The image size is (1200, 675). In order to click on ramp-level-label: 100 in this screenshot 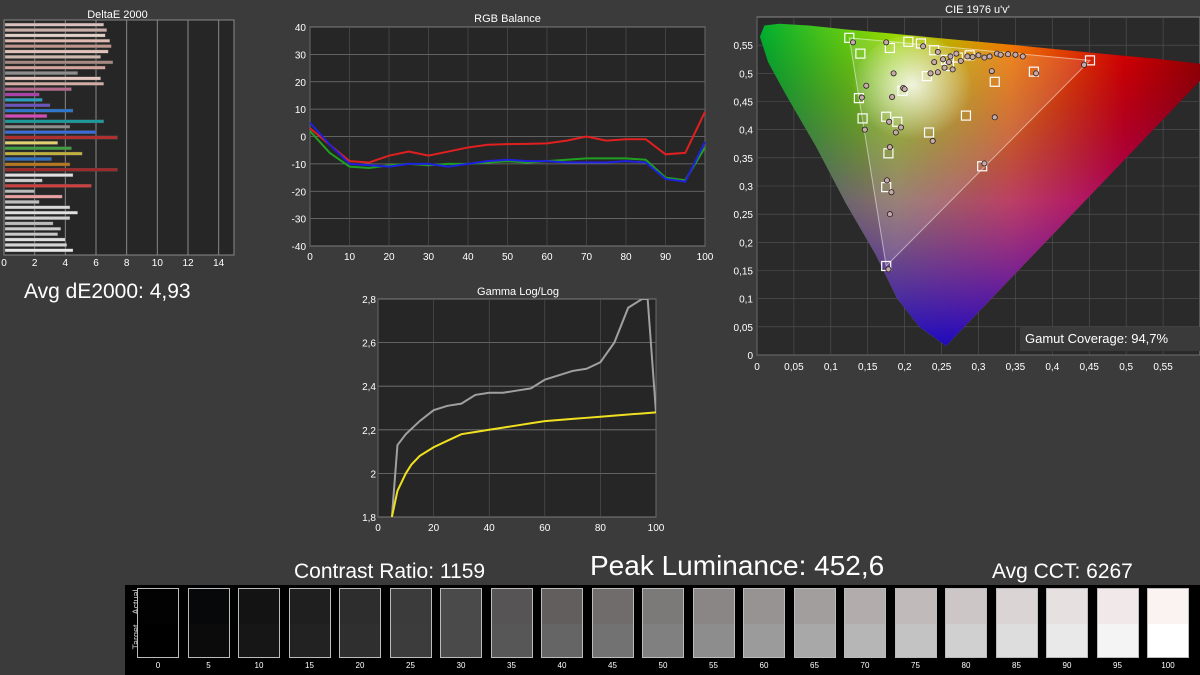, I will do `click(1168, 665)`.